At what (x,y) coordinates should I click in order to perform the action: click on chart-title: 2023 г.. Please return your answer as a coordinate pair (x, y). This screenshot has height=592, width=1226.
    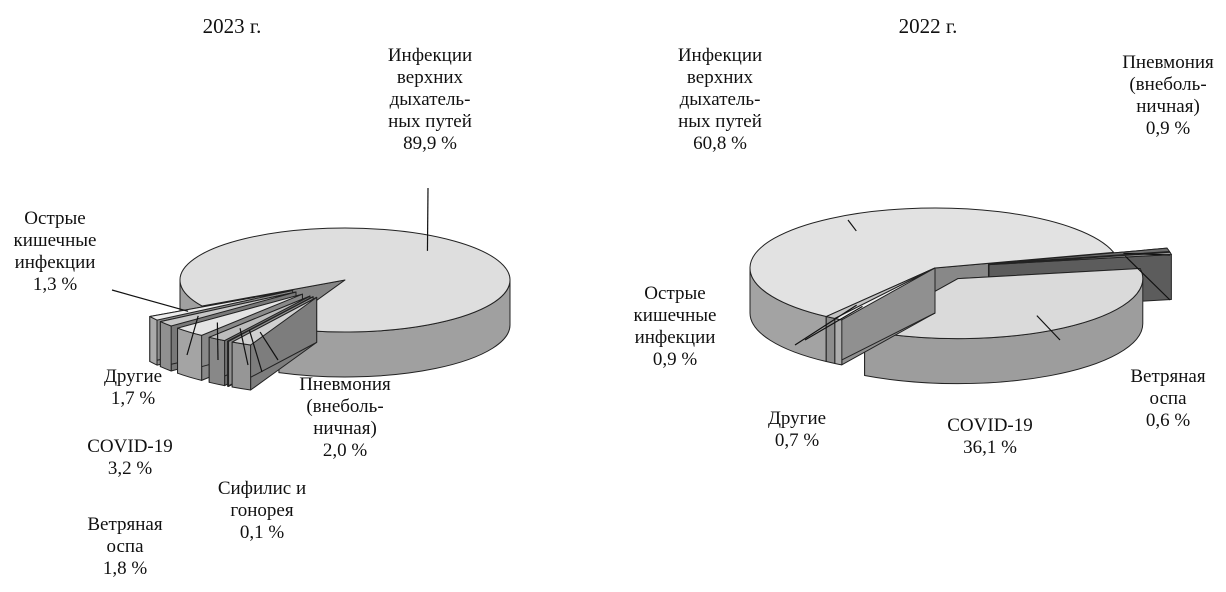
    Looking at the image, I should click on (232, 26).